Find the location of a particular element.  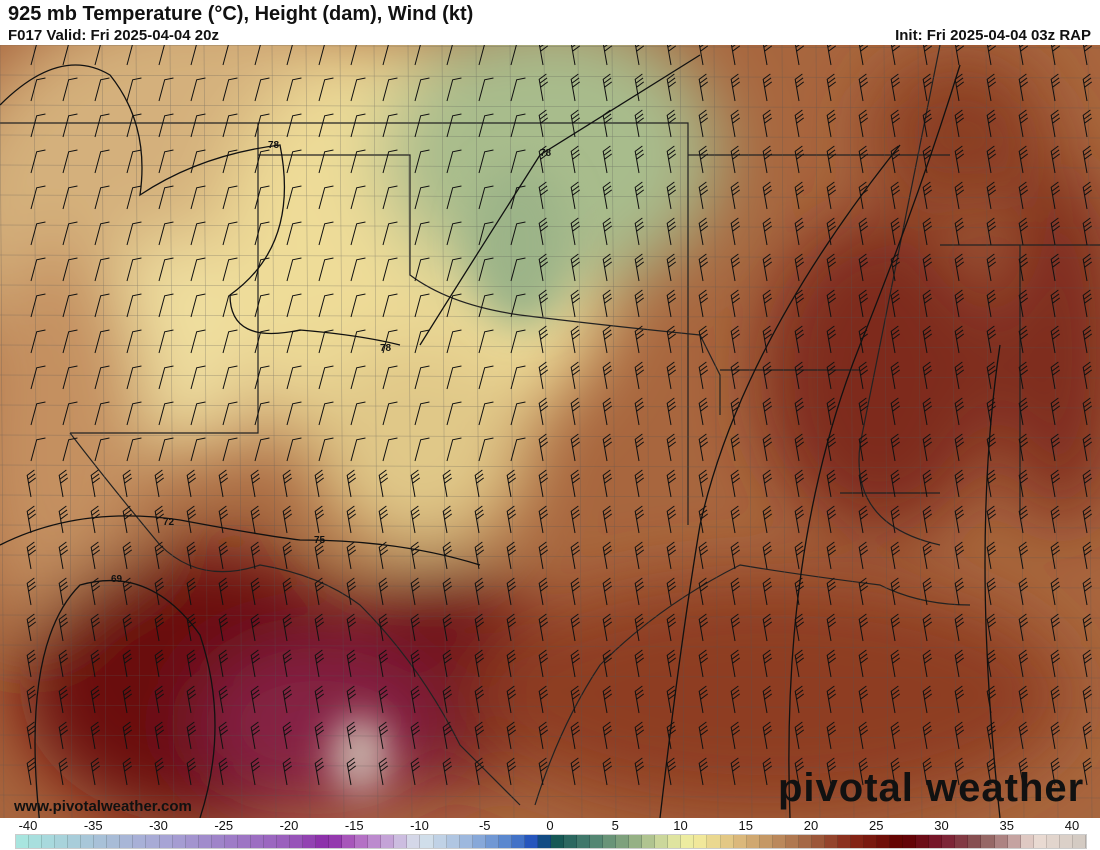

contour-label: 78 is located at coordinates (386, 348).